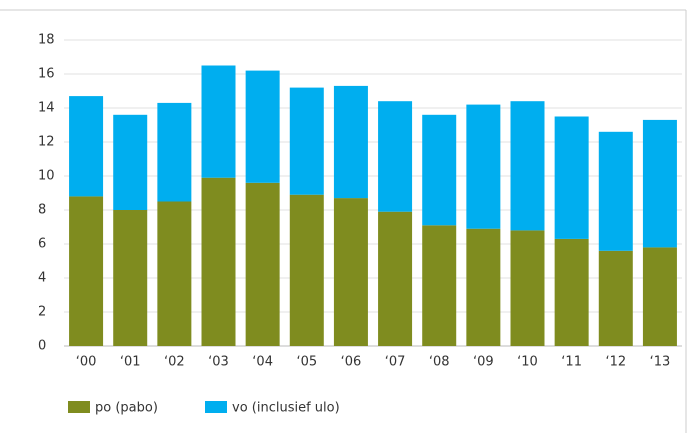 This screenshot has width=696, height=437. Describe the element at coordinates (174, 362) in the screenshot. I see `x-tick-label: ‘02` at that location.